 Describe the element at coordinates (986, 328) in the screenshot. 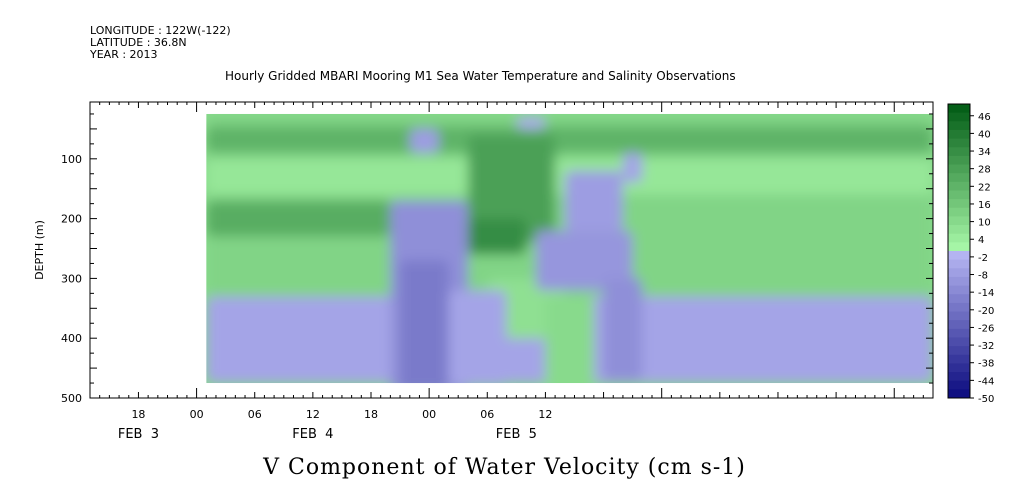

I see `colorbar-label: -26` at that location.